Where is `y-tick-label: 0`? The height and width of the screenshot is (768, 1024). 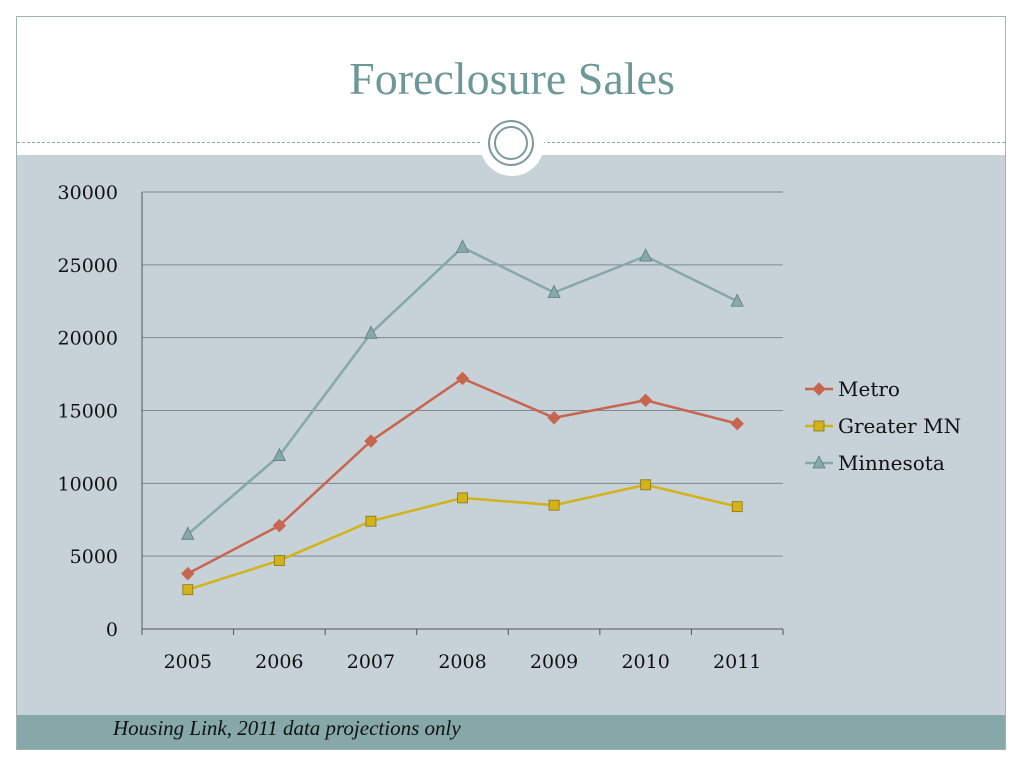
y-tick-label: 0 is located at coordinates (112, 630).